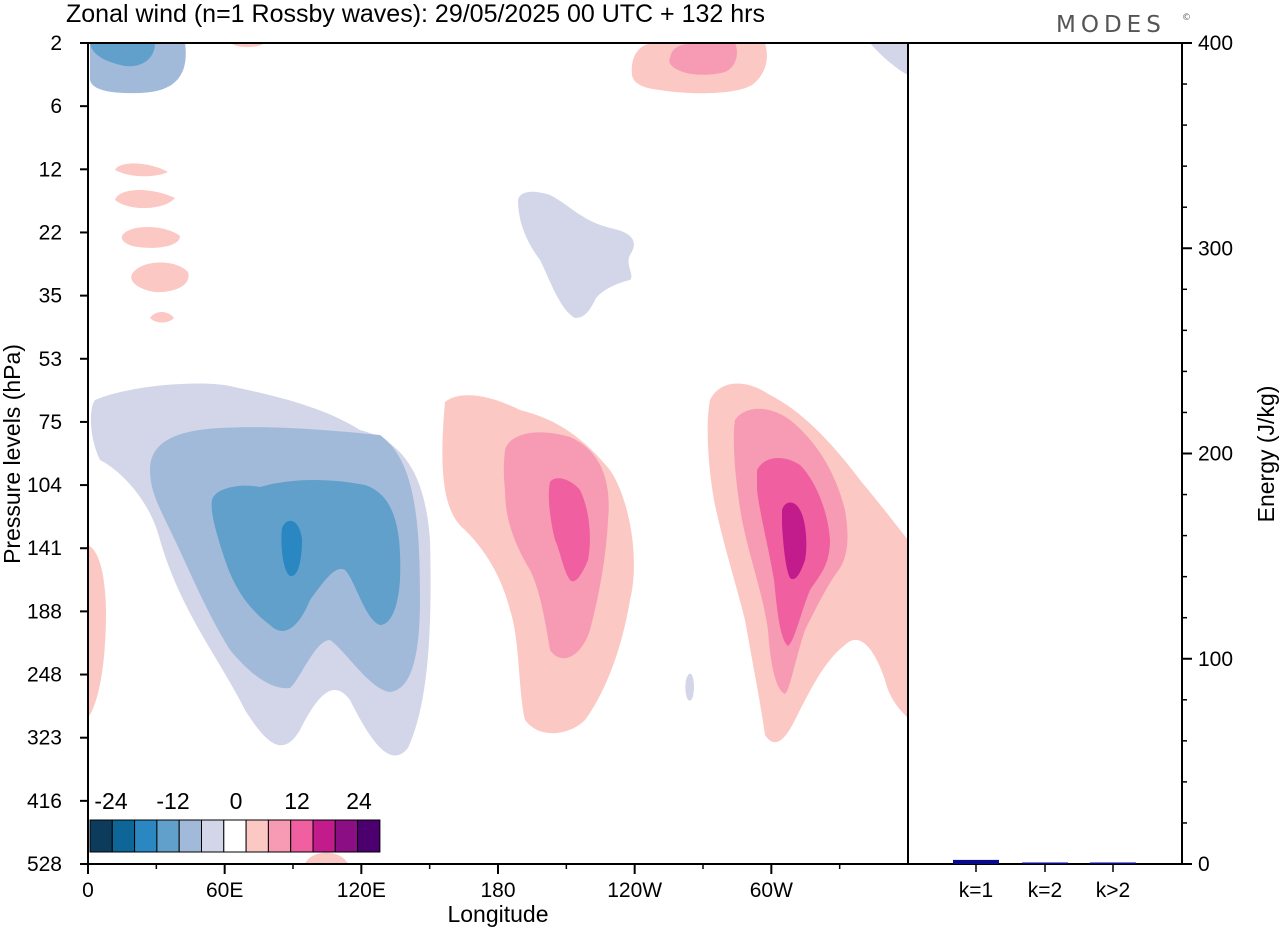 This screenshot has width=1280, height=930. I want to click on y-tick-label: 12, so click(50, 169).